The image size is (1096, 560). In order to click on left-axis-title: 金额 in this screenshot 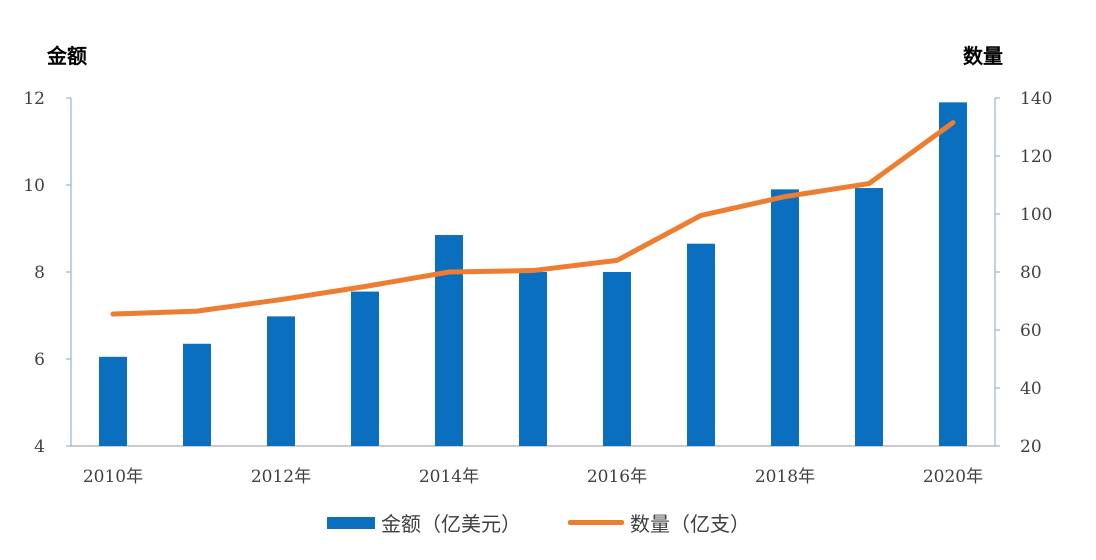, I will do `click(67, 56)`.